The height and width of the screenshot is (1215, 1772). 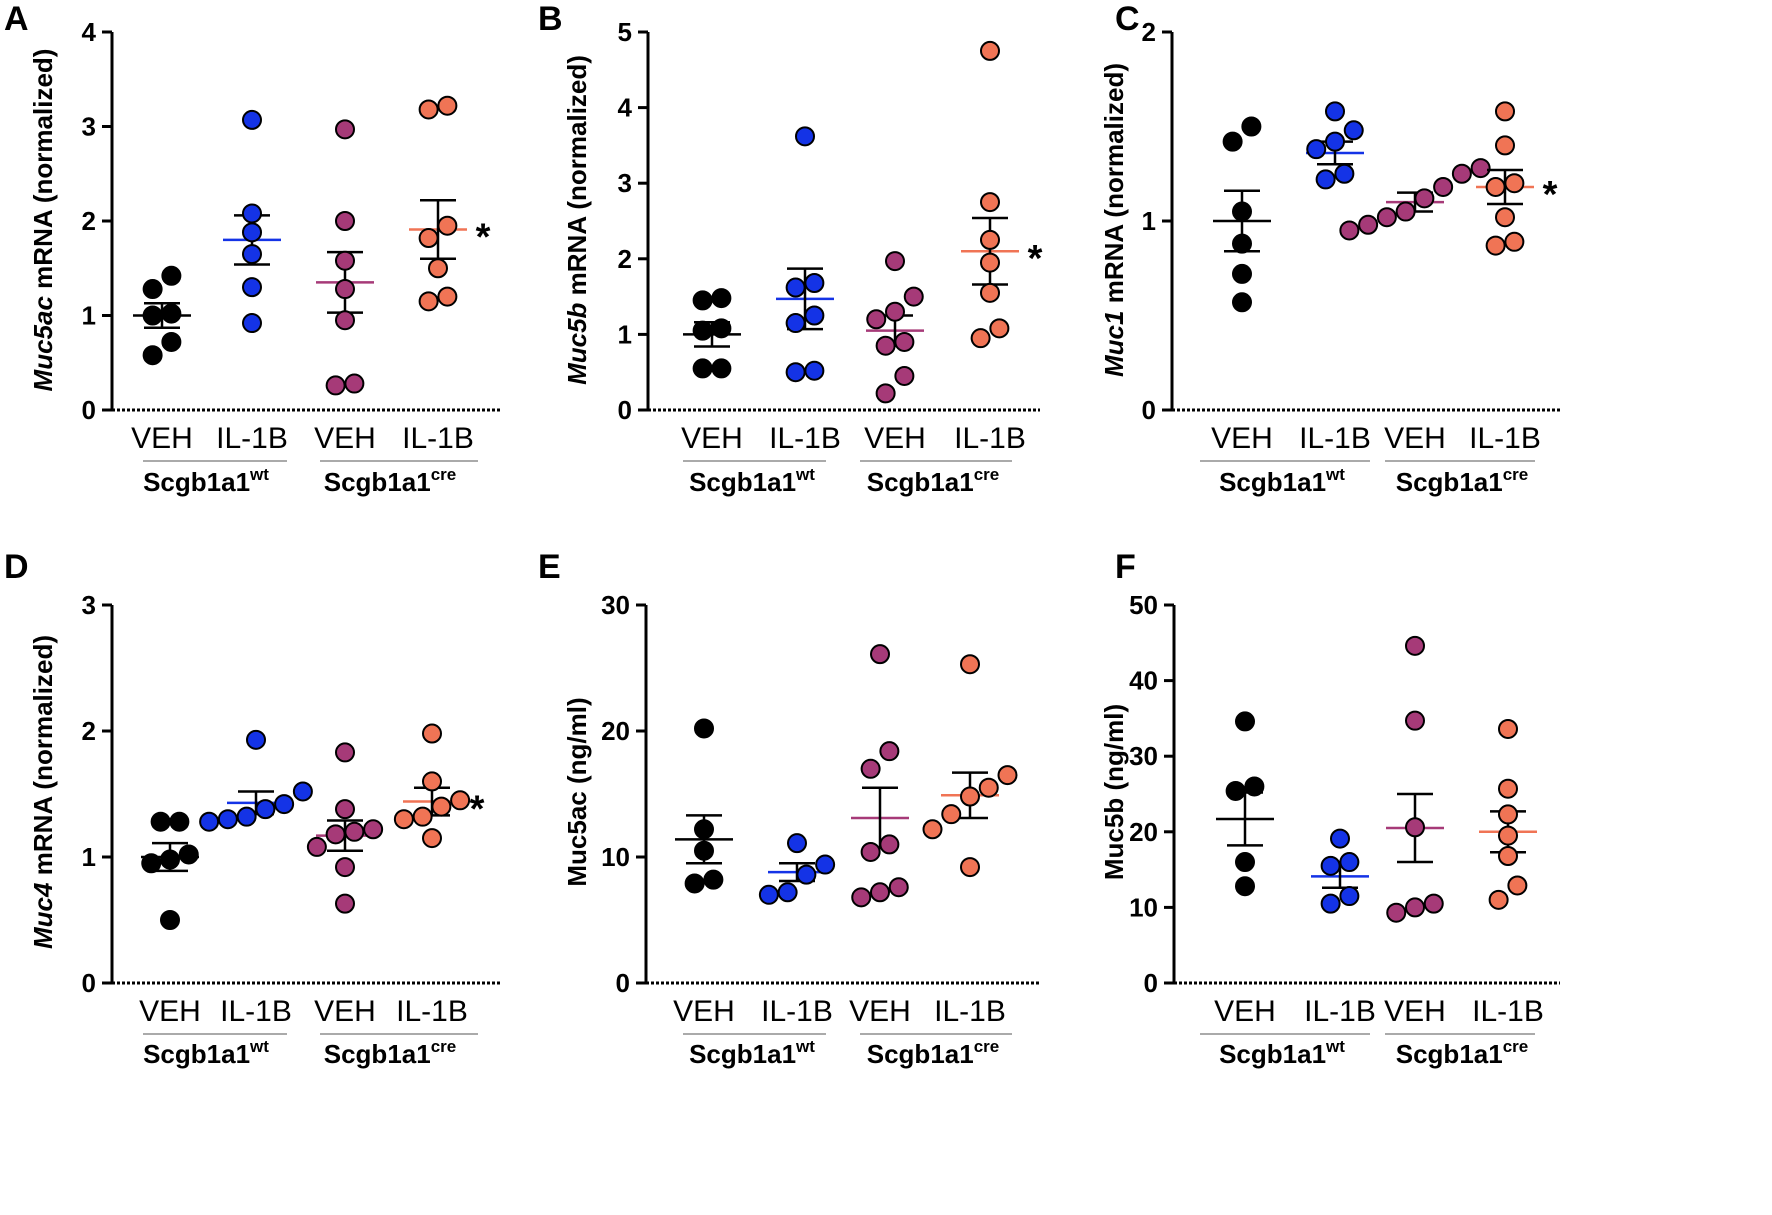 What do you see at coordinates (16, 19) in the screenshot?
I see `panel-letter: A` at bounding box center [16, 19].